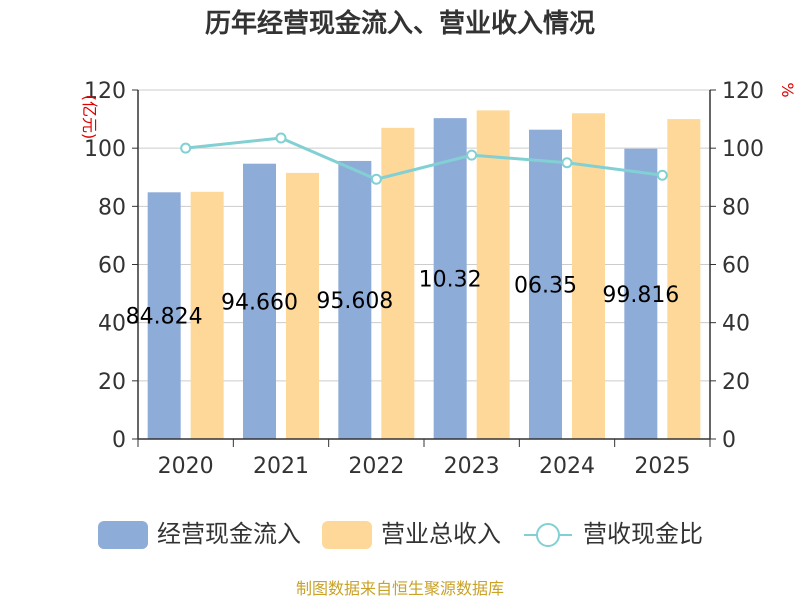 The width and height of the screenshot is (800, 600). I want to click on left-tick-label: 0, so click(119, 440).